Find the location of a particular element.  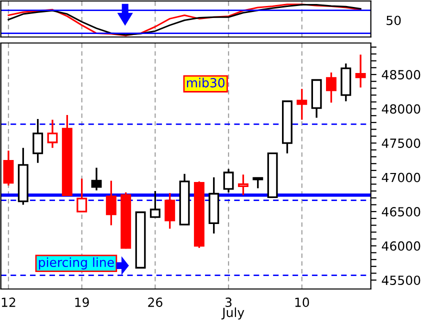

y-tick-label: 48500 is located at coordinates (401, 75).